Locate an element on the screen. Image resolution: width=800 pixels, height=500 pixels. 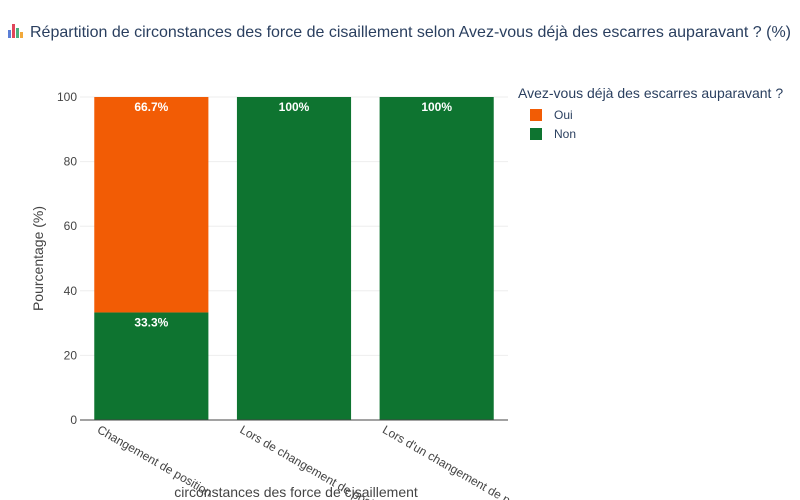
y-tick-label: 0 is located at coordinates (73, 420).